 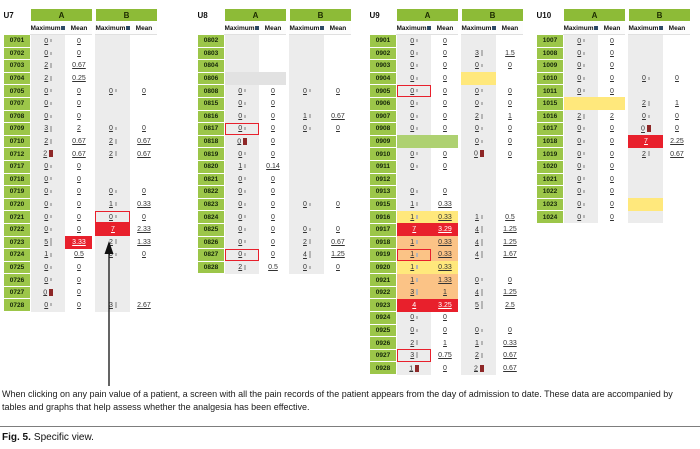 I want to click on pain-value-link: 1.67, so click(x=510, y=255).